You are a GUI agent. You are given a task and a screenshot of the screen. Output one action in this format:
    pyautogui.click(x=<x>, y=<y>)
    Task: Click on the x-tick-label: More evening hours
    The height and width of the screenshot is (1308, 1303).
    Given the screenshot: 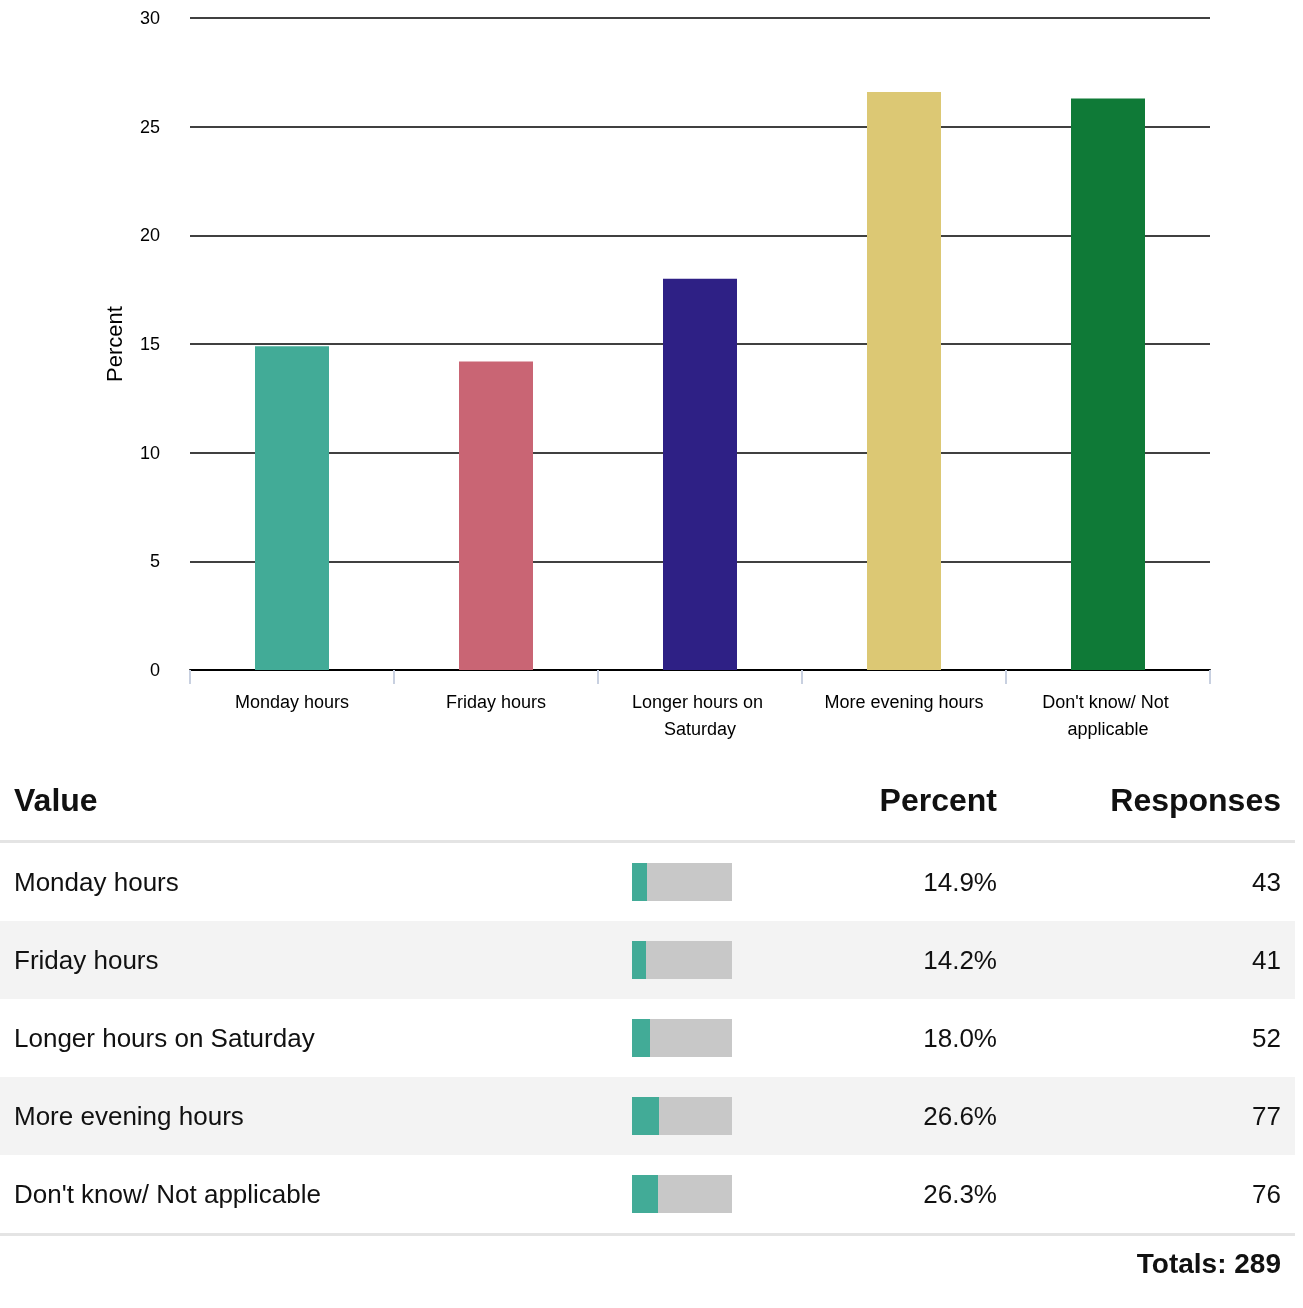 What is the action you would take?
    pyautogui.click(x=904, y=701)
    